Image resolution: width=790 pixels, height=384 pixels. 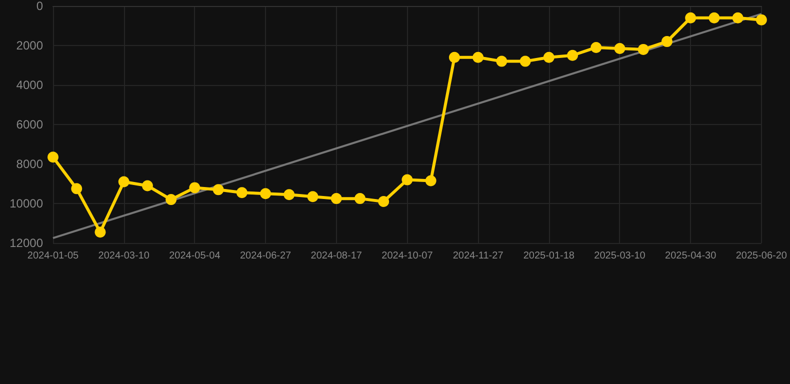 What do you see at coordinates (762, 256) in the screenshot?
I see `x-tick-label: 2025-06-20` at bounding box center [762, 256].